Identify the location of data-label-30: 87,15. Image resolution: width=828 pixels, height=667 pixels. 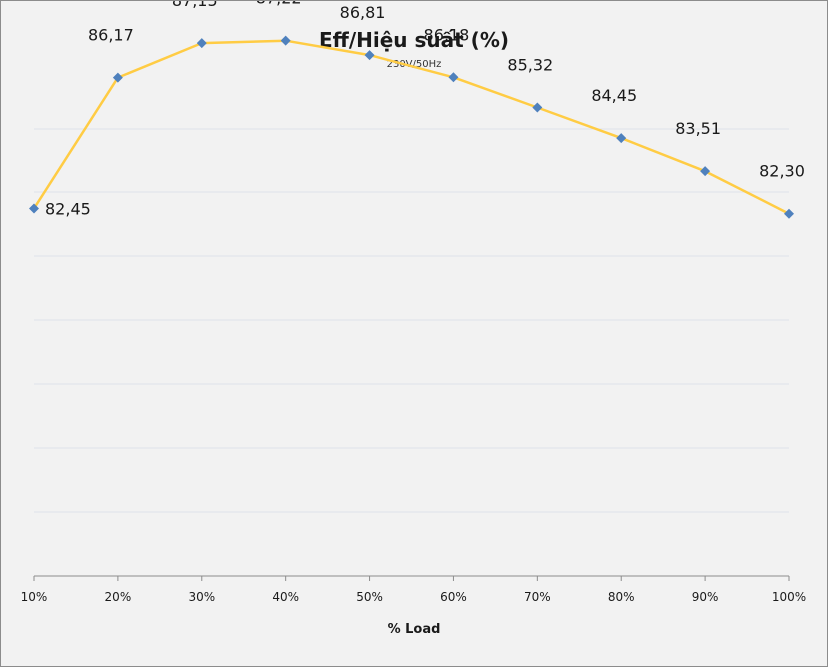
(195, 5).